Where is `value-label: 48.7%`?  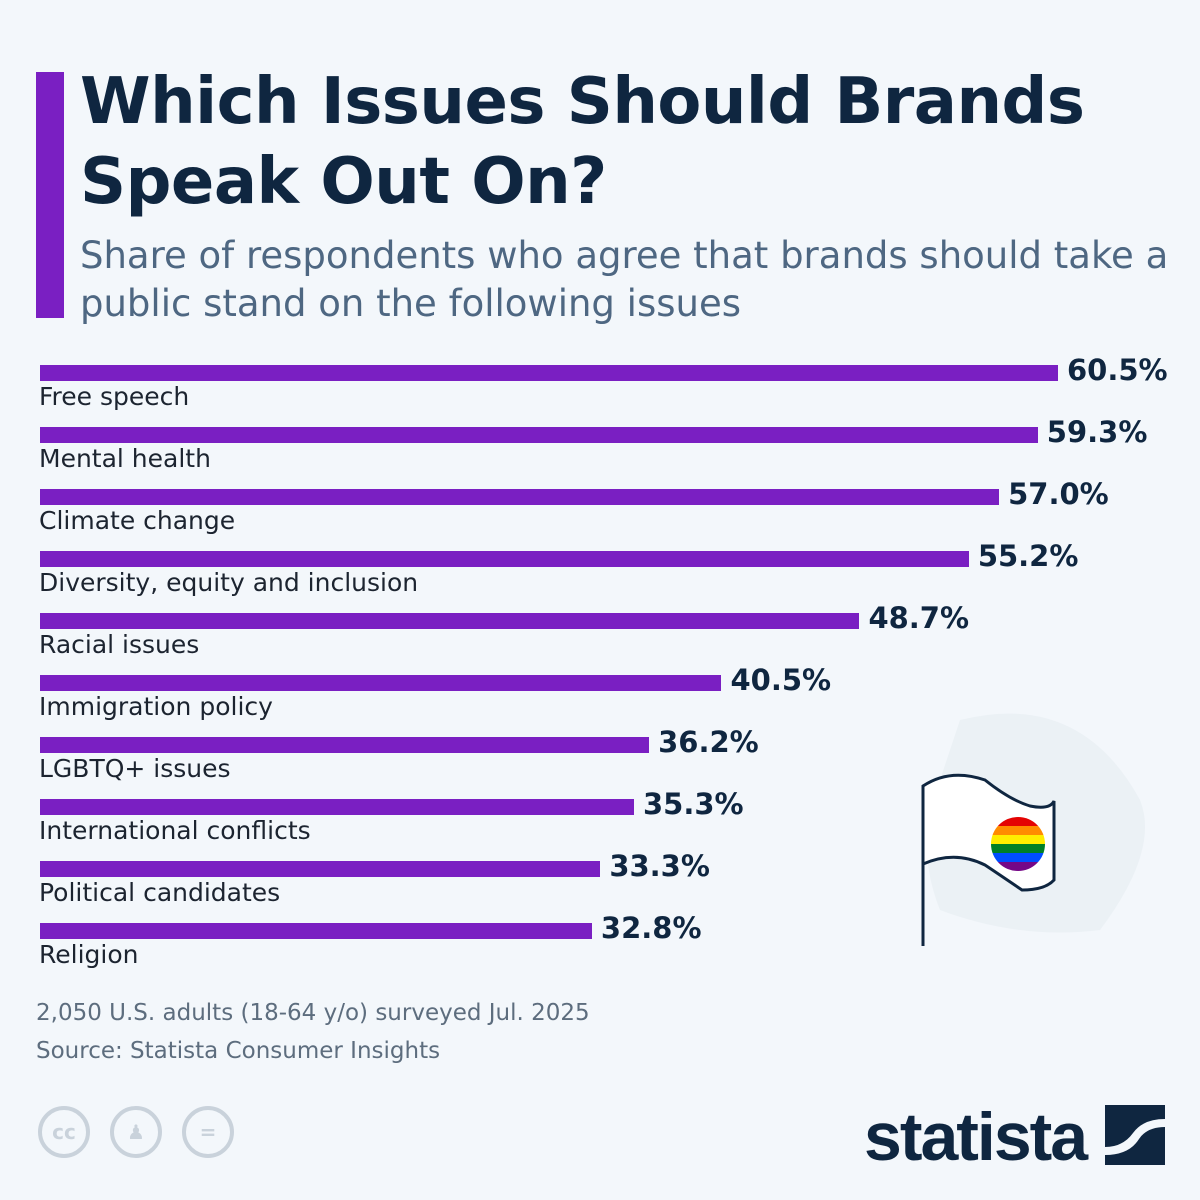 value-label: 48.7% is located at coordinates (919, 618).